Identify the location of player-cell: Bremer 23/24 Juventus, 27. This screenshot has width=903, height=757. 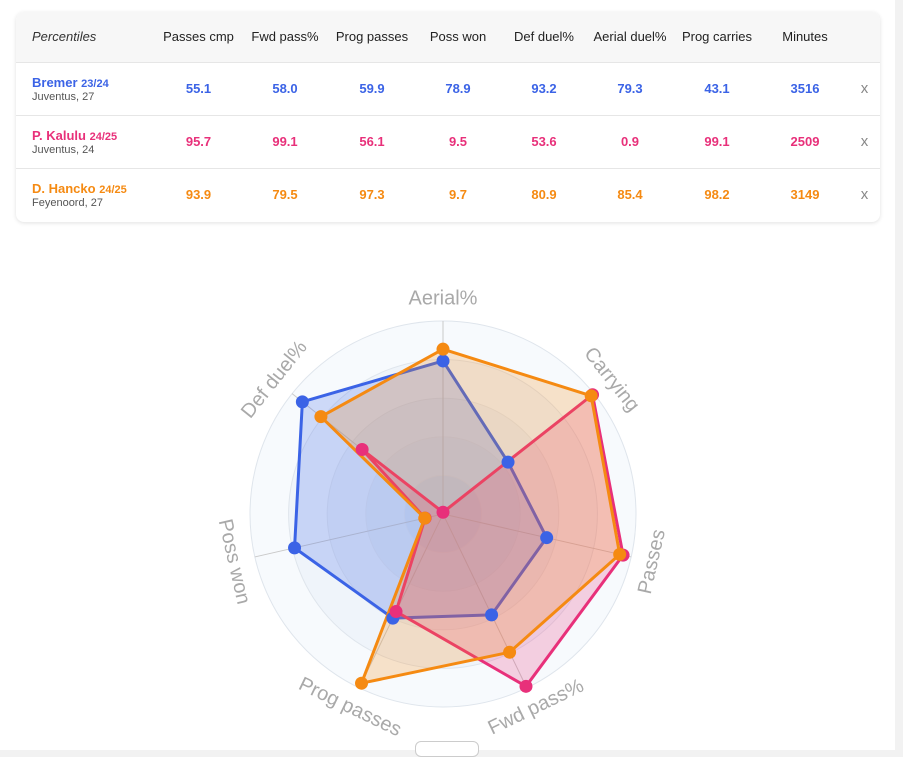
(86, 88).